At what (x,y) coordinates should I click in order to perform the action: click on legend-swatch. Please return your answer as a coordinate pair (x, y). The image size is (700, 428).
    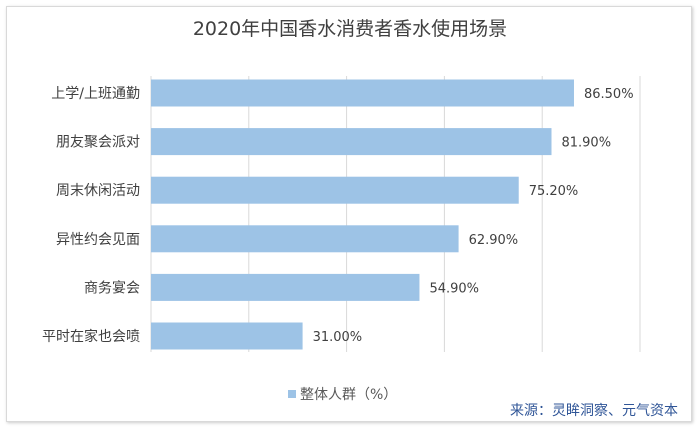
    Looking at the image, I should click on (292, 394).